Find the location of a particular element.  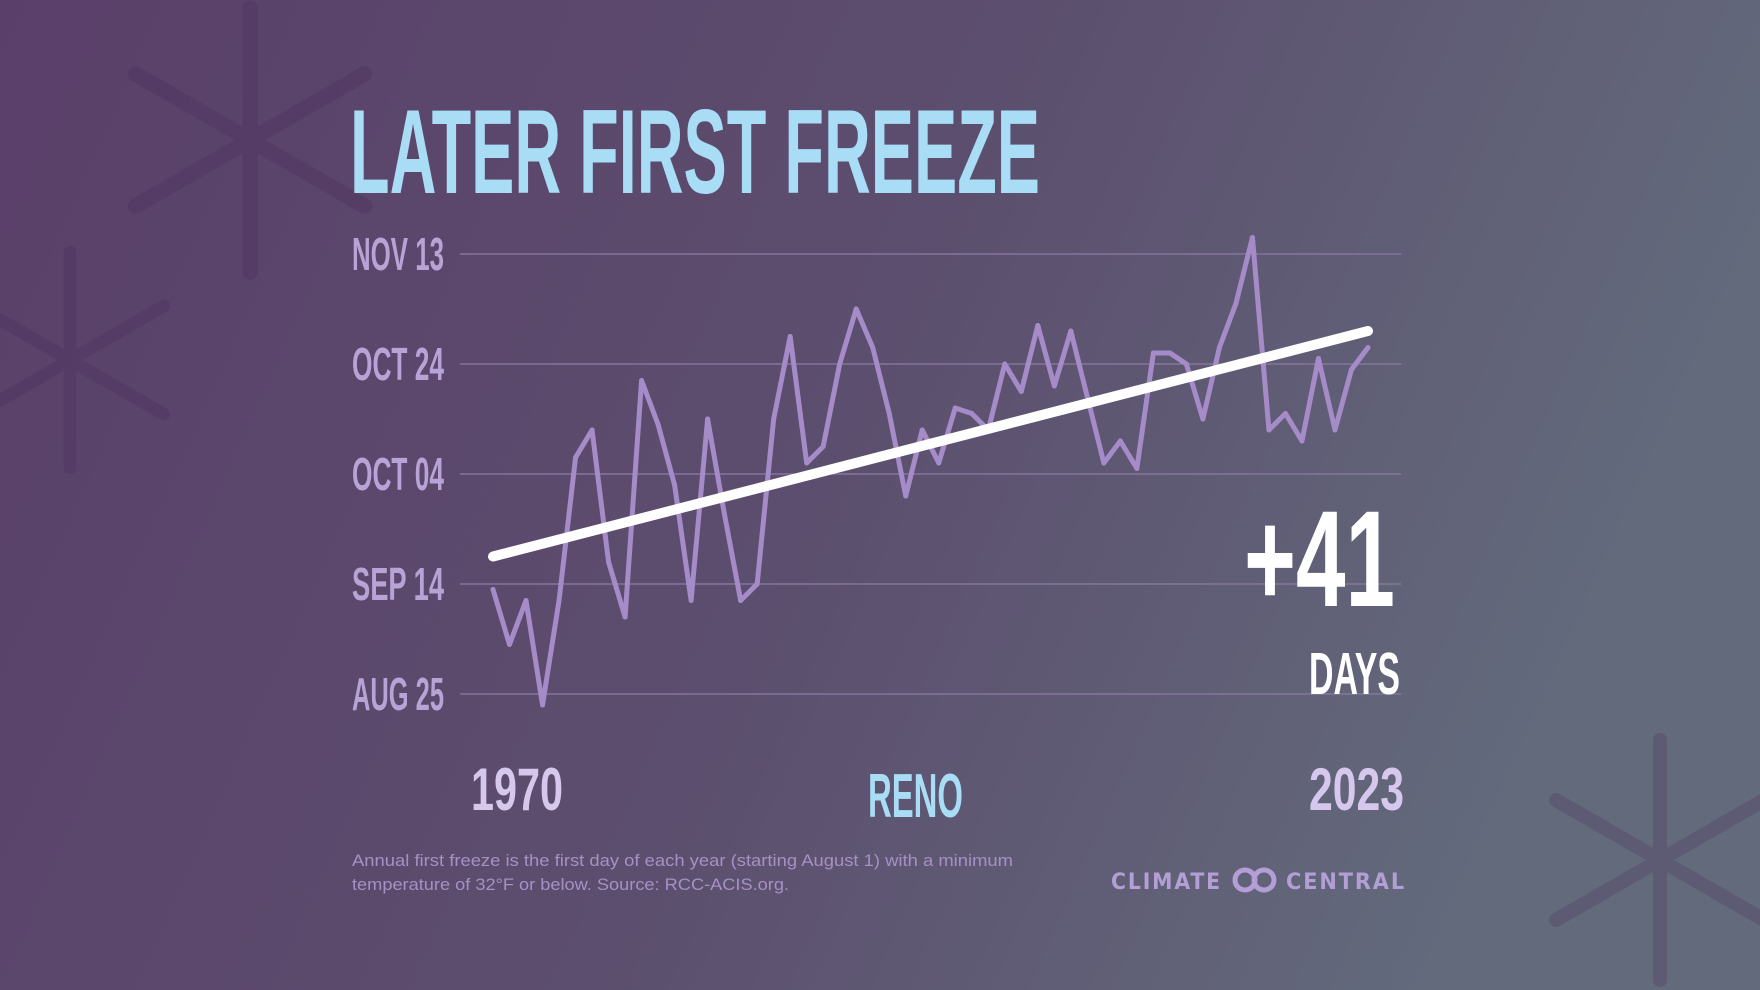

data-point-1980 is located at coordinates (658, 424).